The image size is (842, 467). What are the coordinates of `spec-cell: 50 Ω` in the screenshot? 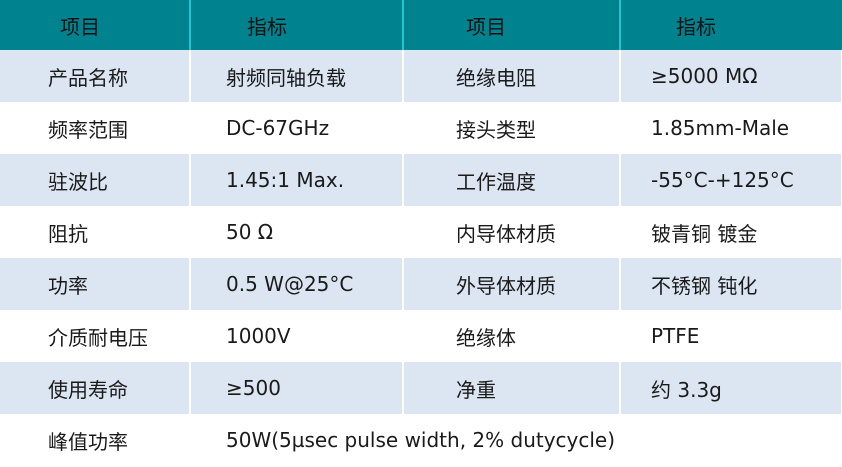 It's located at (297, 232).